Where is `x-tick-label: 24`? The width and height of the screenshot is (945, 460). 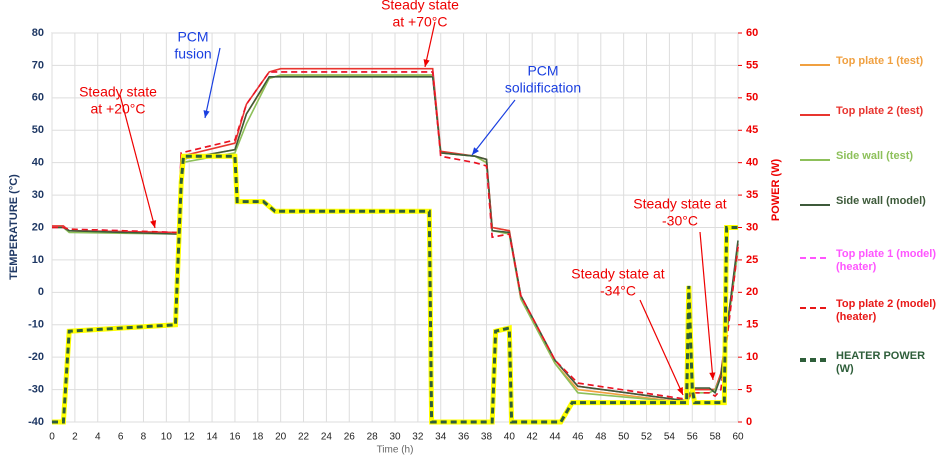 x-tick-label: 24 is located at coordinates (327, 437).